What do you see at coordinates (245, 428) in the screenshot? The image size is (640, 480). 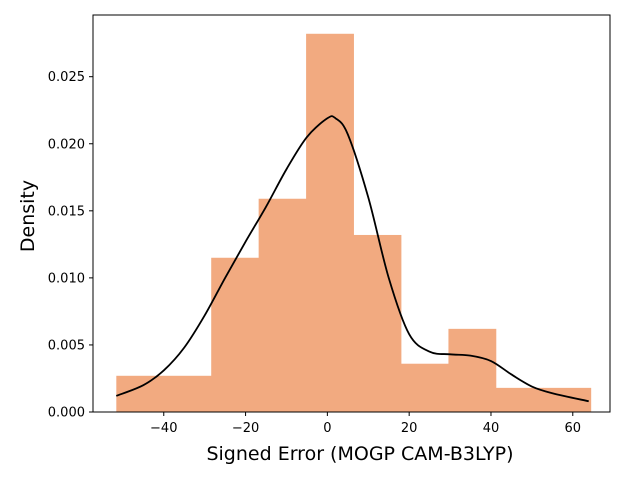 I see `x-tick-label: −20` at bounding box center [245, 428].